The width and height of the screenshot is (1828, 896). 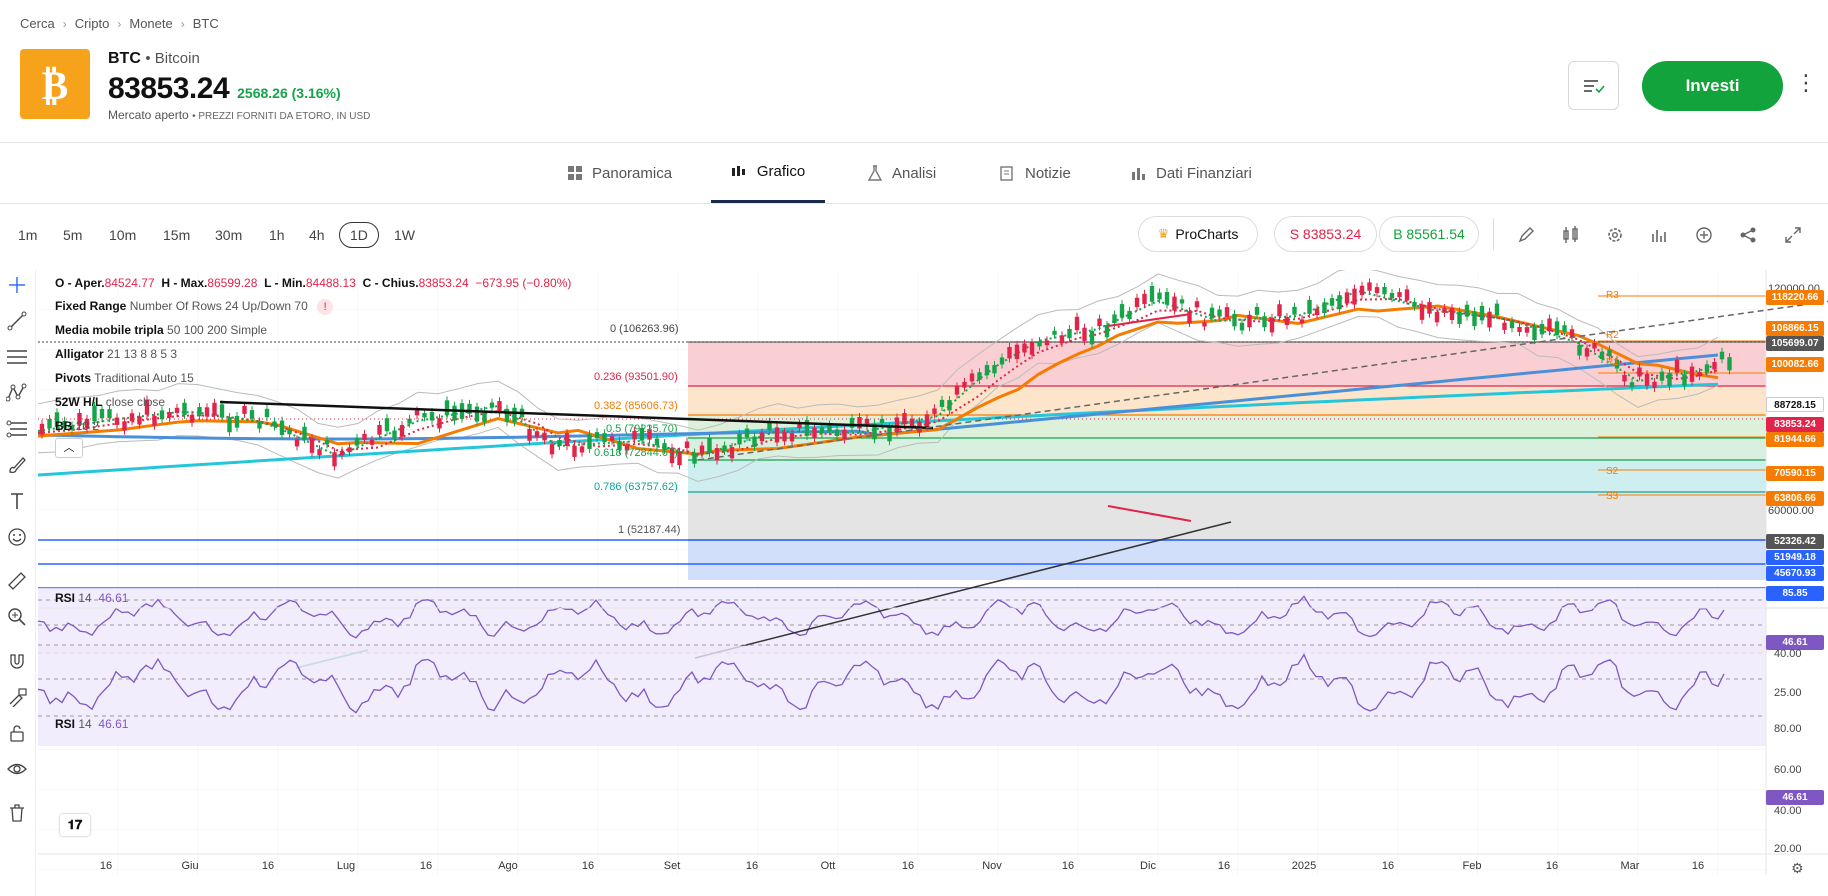 I want to click on horizontal-lines-icon, so click(x=17, y=357).